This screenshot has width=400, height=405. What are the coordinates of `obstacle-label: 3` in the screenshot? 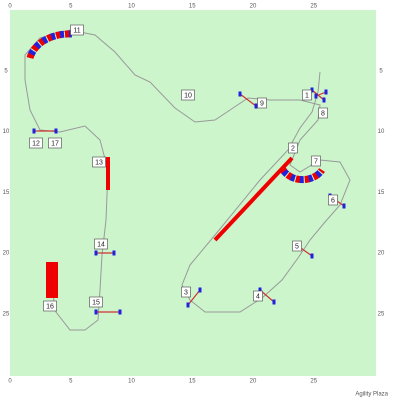 It's located at (186, 292).